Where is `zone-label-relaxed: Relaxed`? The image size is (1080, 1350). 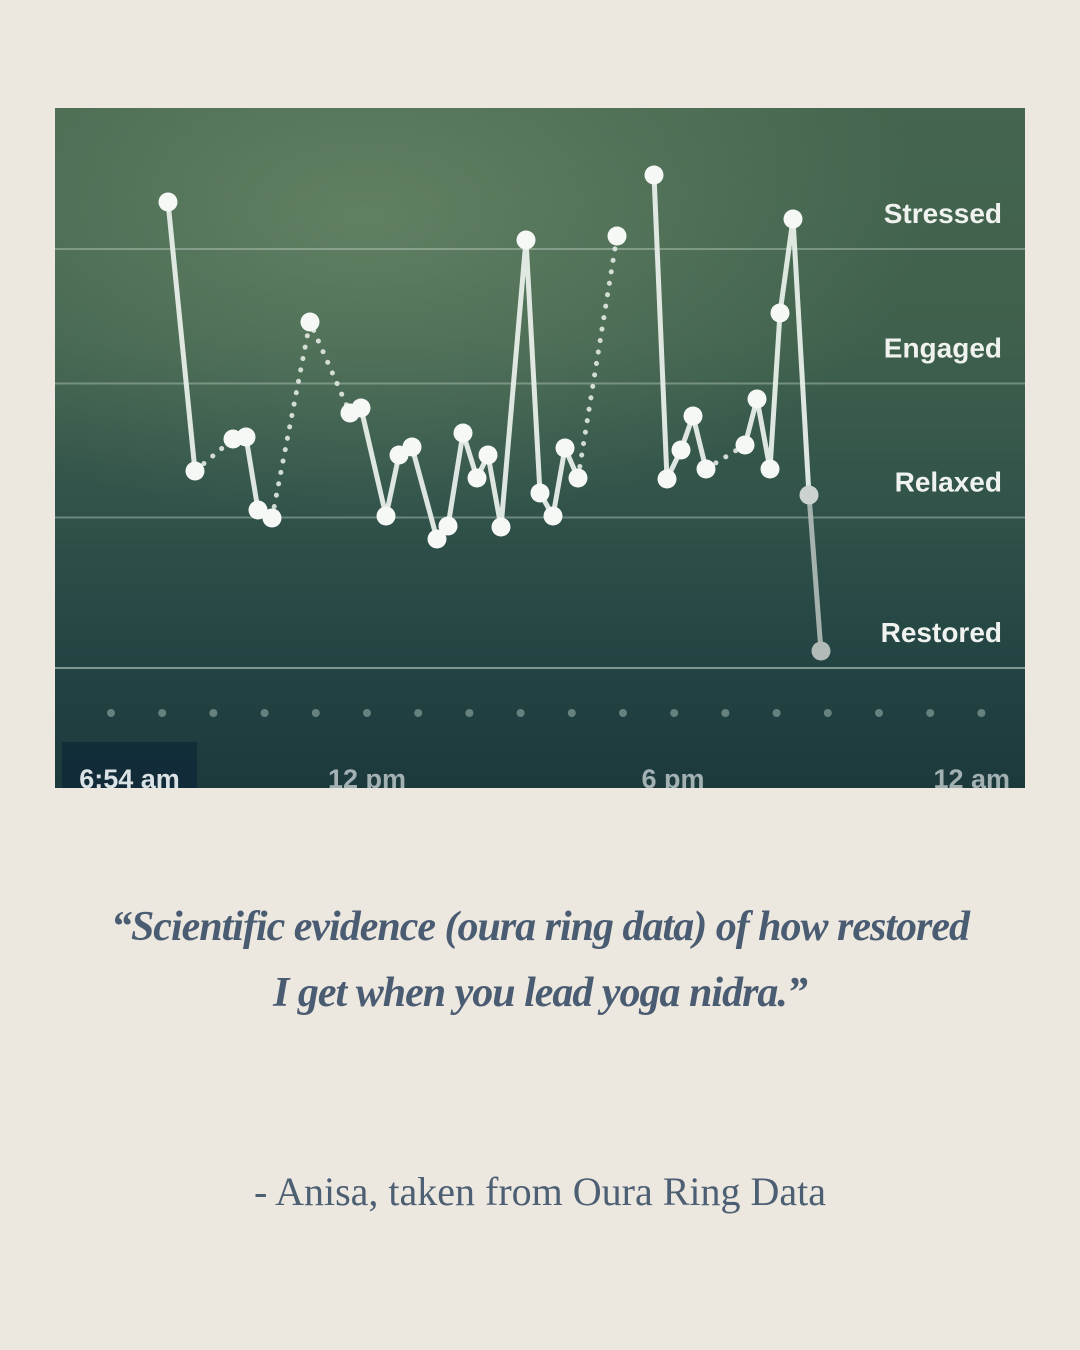
zone-label-relaxed: Relaxed is located at coordinates (948, 482).